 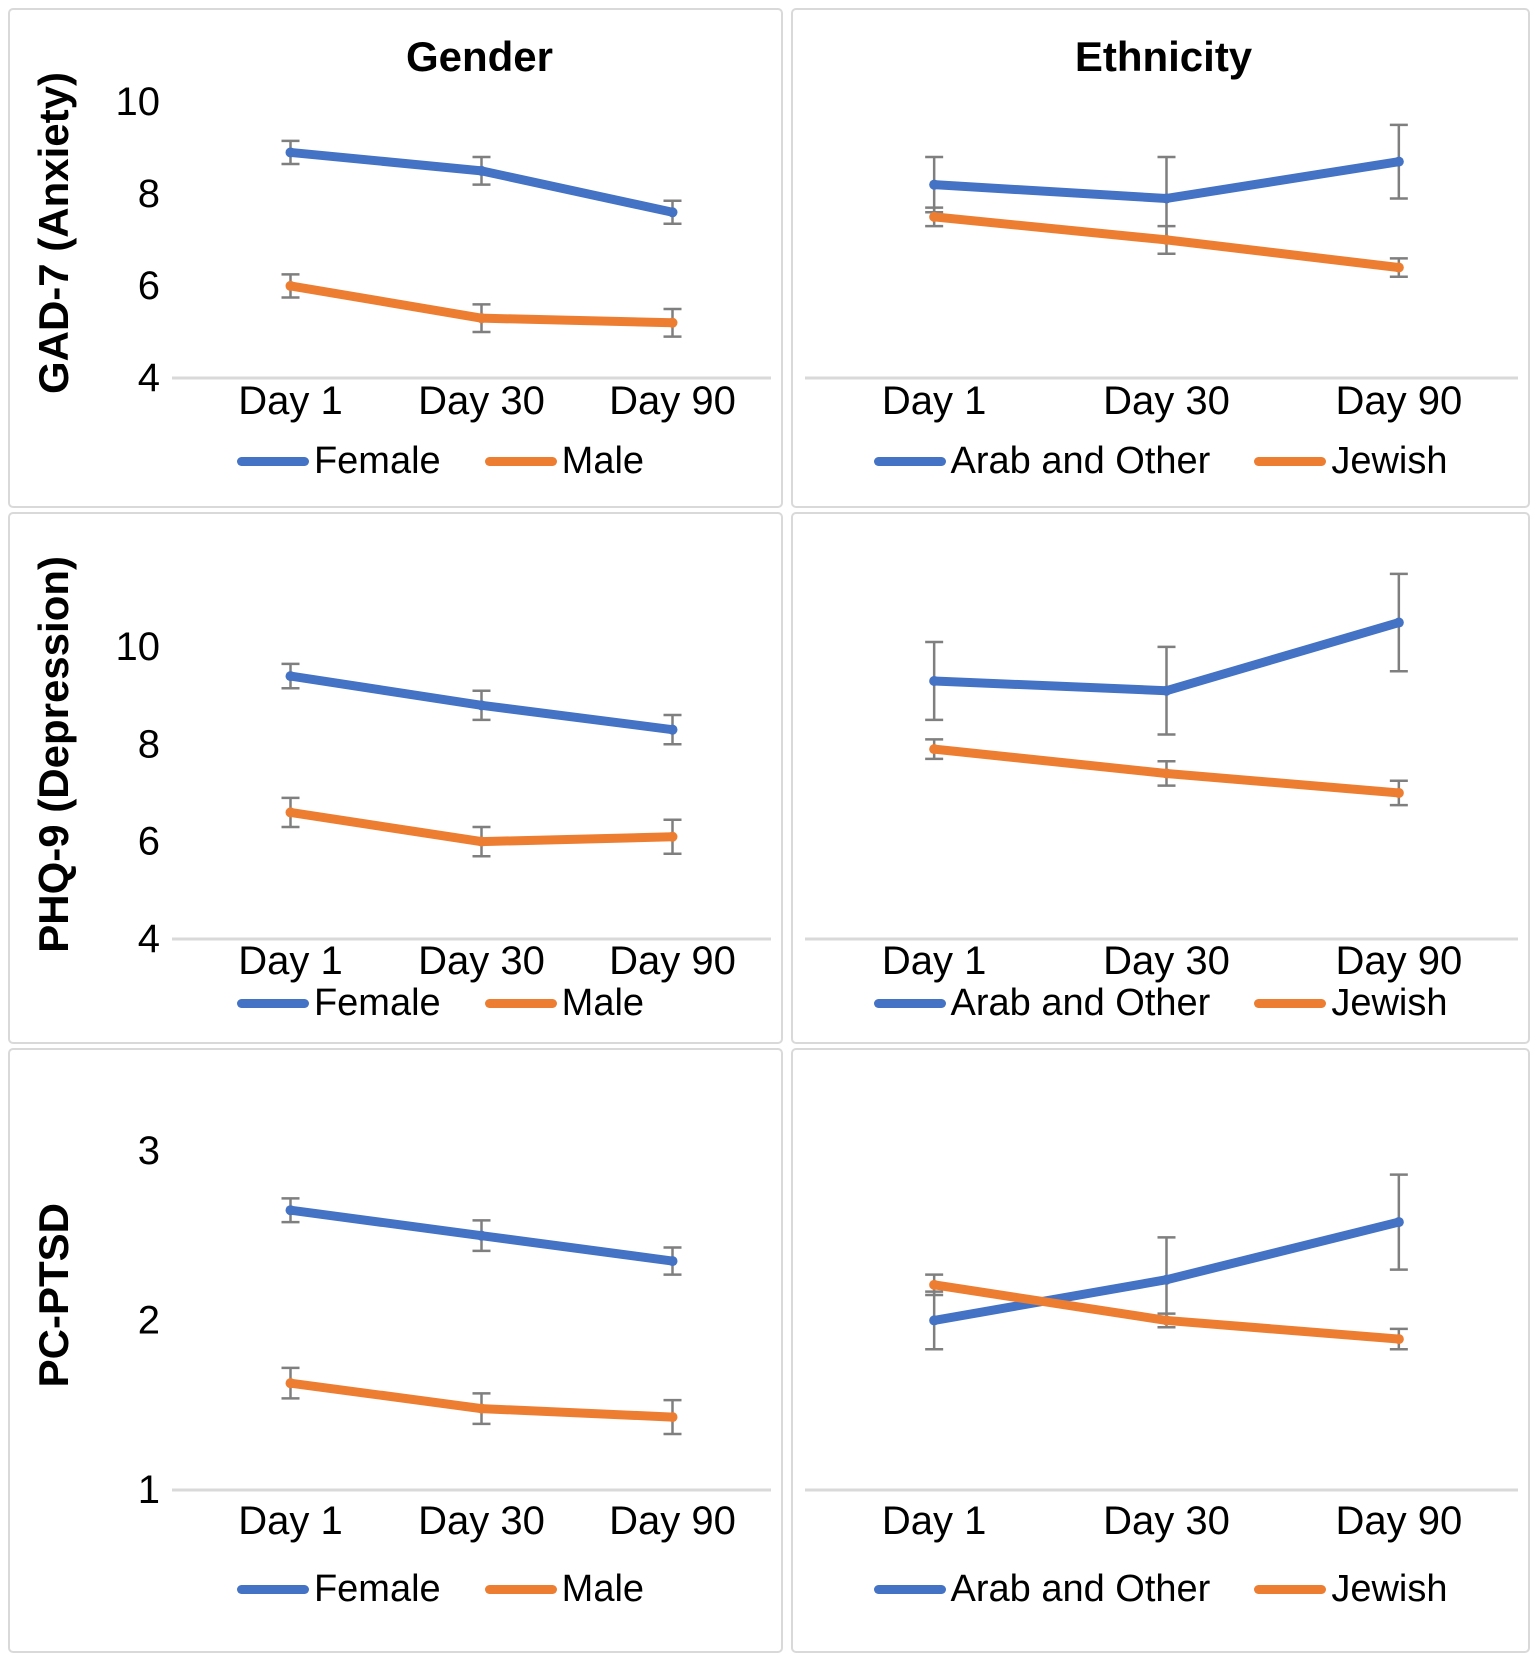 What do you see at coordinates (1161, 1358) in the screenshot?
I see `pcptsd-ethnicity-line-chart: Day 1 Day 30 Day 90` at bounding box center [1161, 1358].